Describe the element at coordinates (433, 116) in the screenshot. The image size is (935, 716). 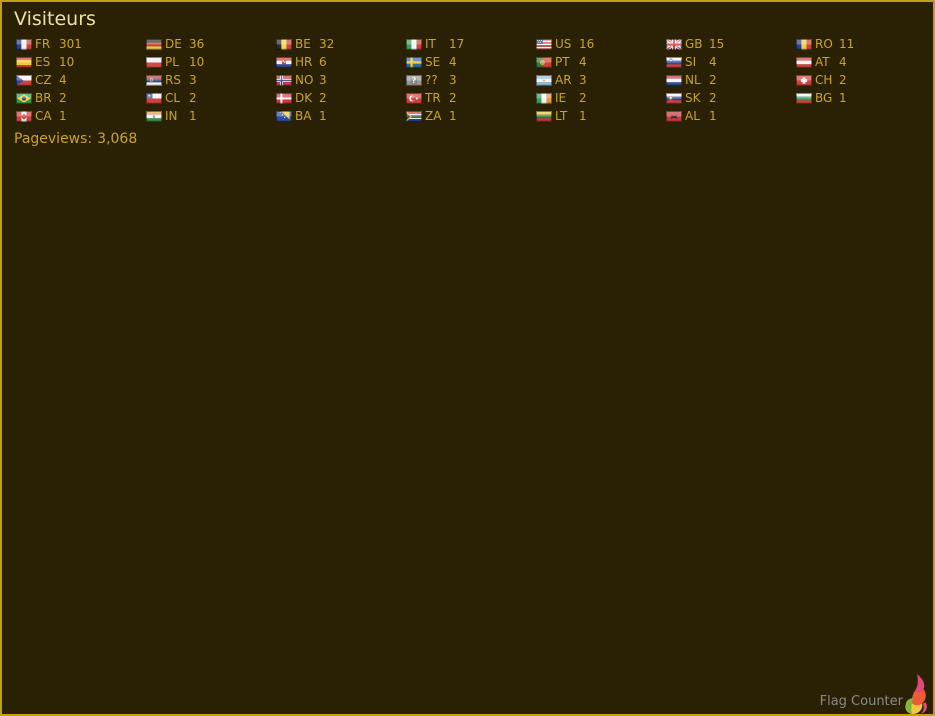
I see `country-code: ZA` at that location.